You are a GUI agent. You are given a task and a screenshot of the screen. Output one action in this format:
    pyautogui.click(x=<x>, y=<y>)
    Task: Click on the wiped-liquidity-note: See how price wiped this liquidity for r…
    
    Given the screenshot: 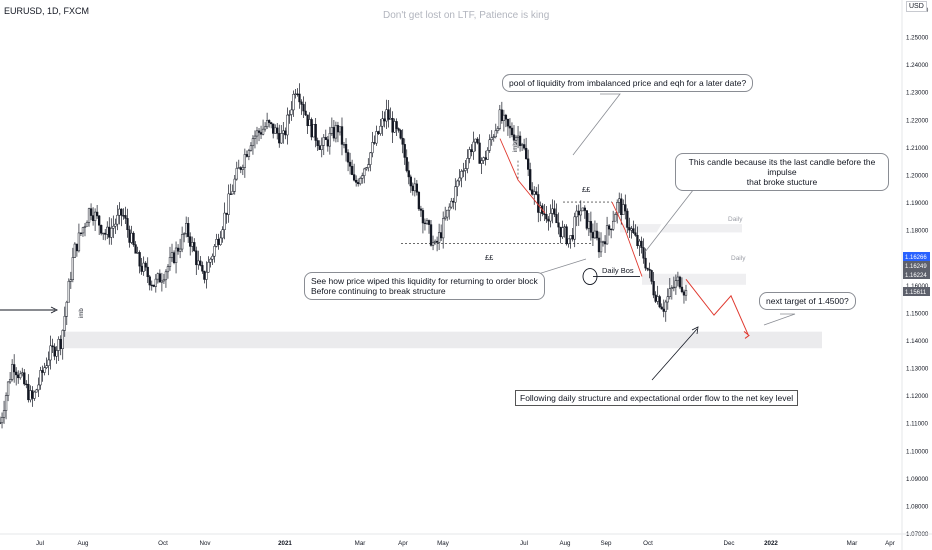 What is the action you would take?
    pyautogui.click(x=424, y=286)
    